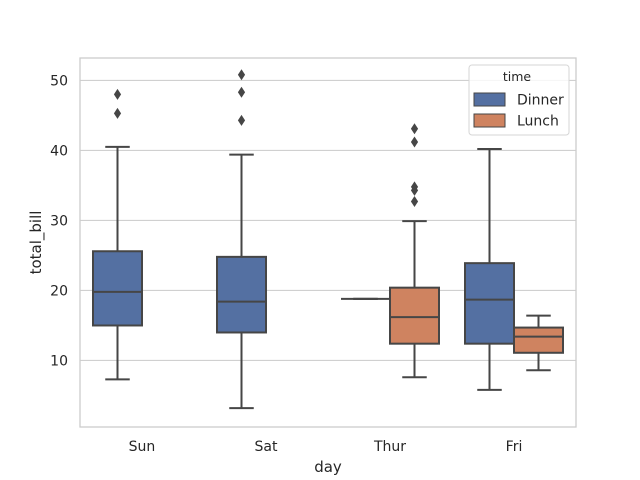  Describe the element at coordinates (59, 81) in the screenshot. I see `y-tick-label: 50` at that location.